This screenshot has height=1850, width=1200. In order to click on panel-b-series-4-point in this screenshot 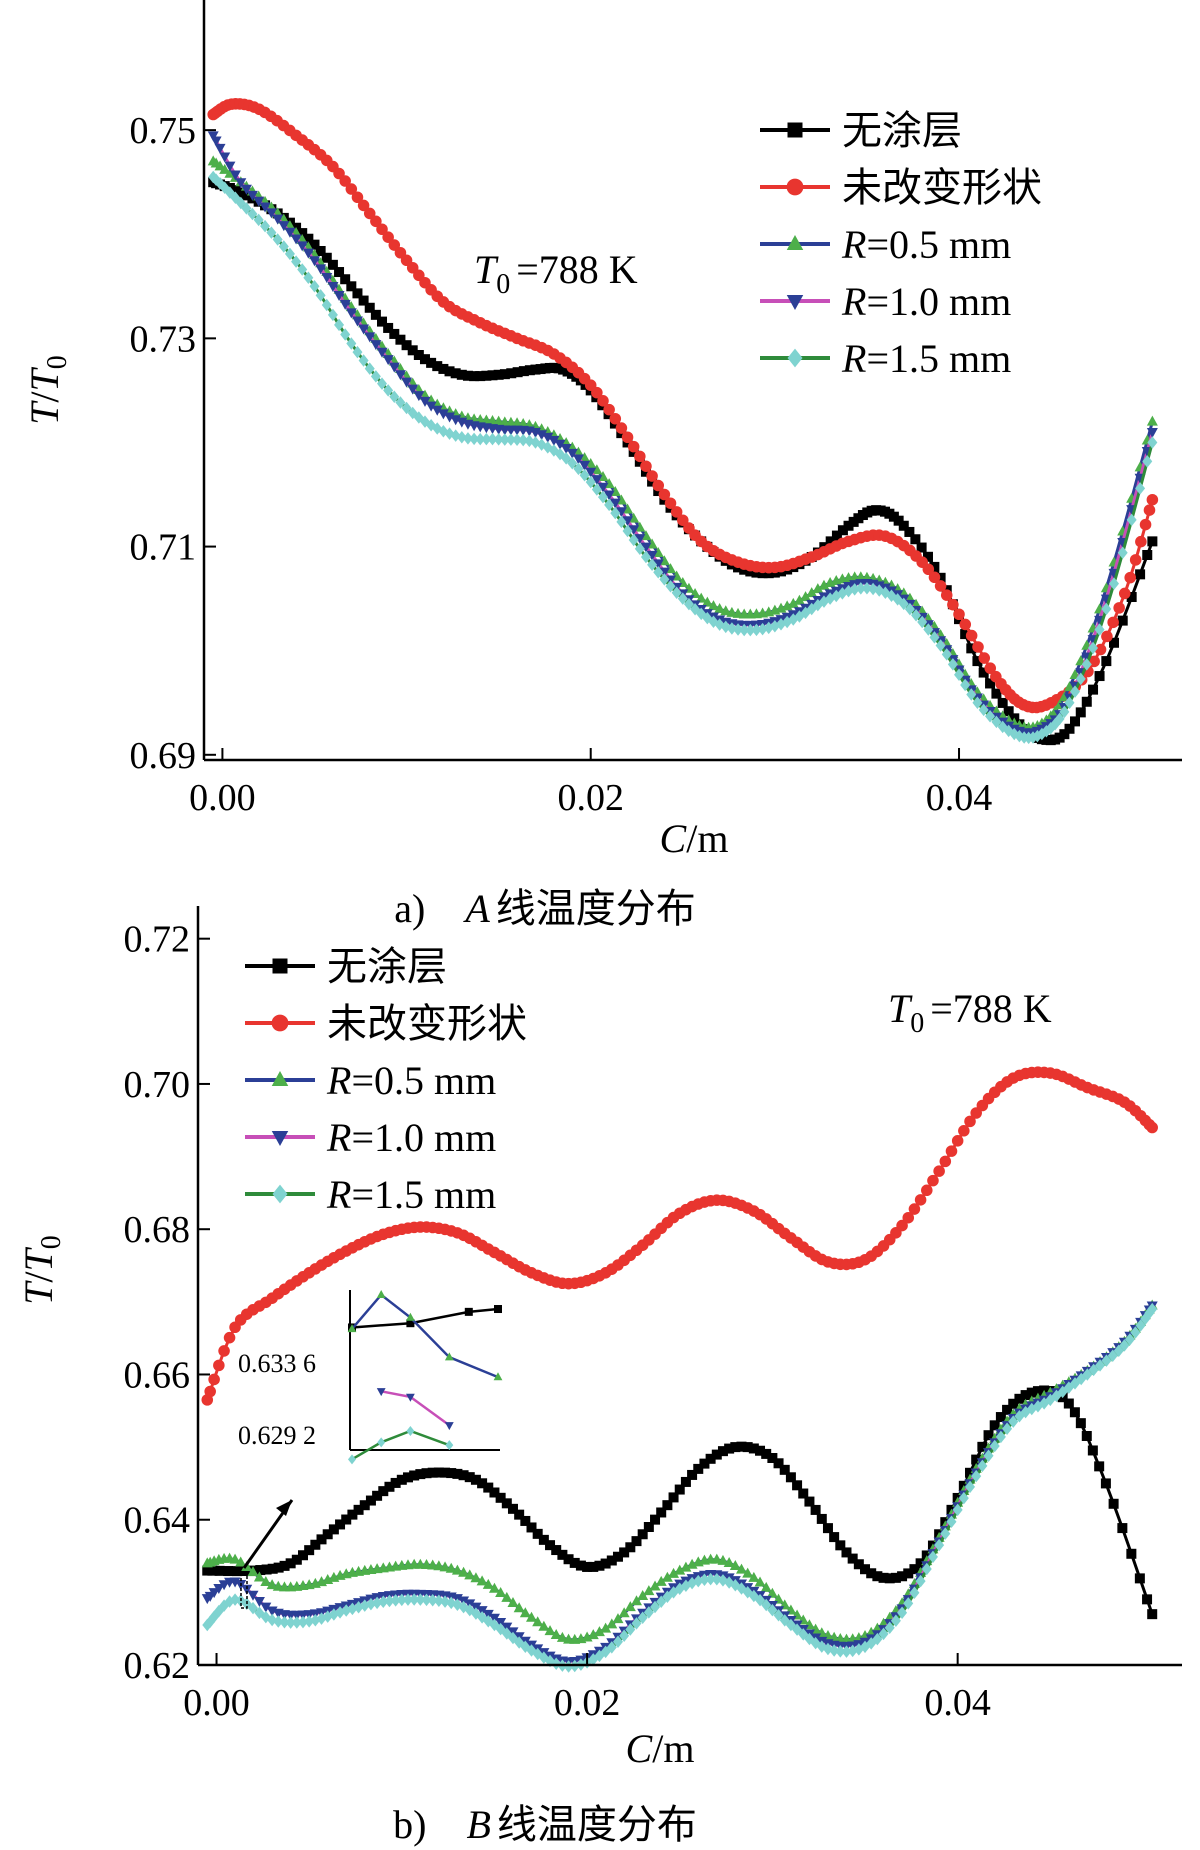, I will do `click(253, 1595)`.